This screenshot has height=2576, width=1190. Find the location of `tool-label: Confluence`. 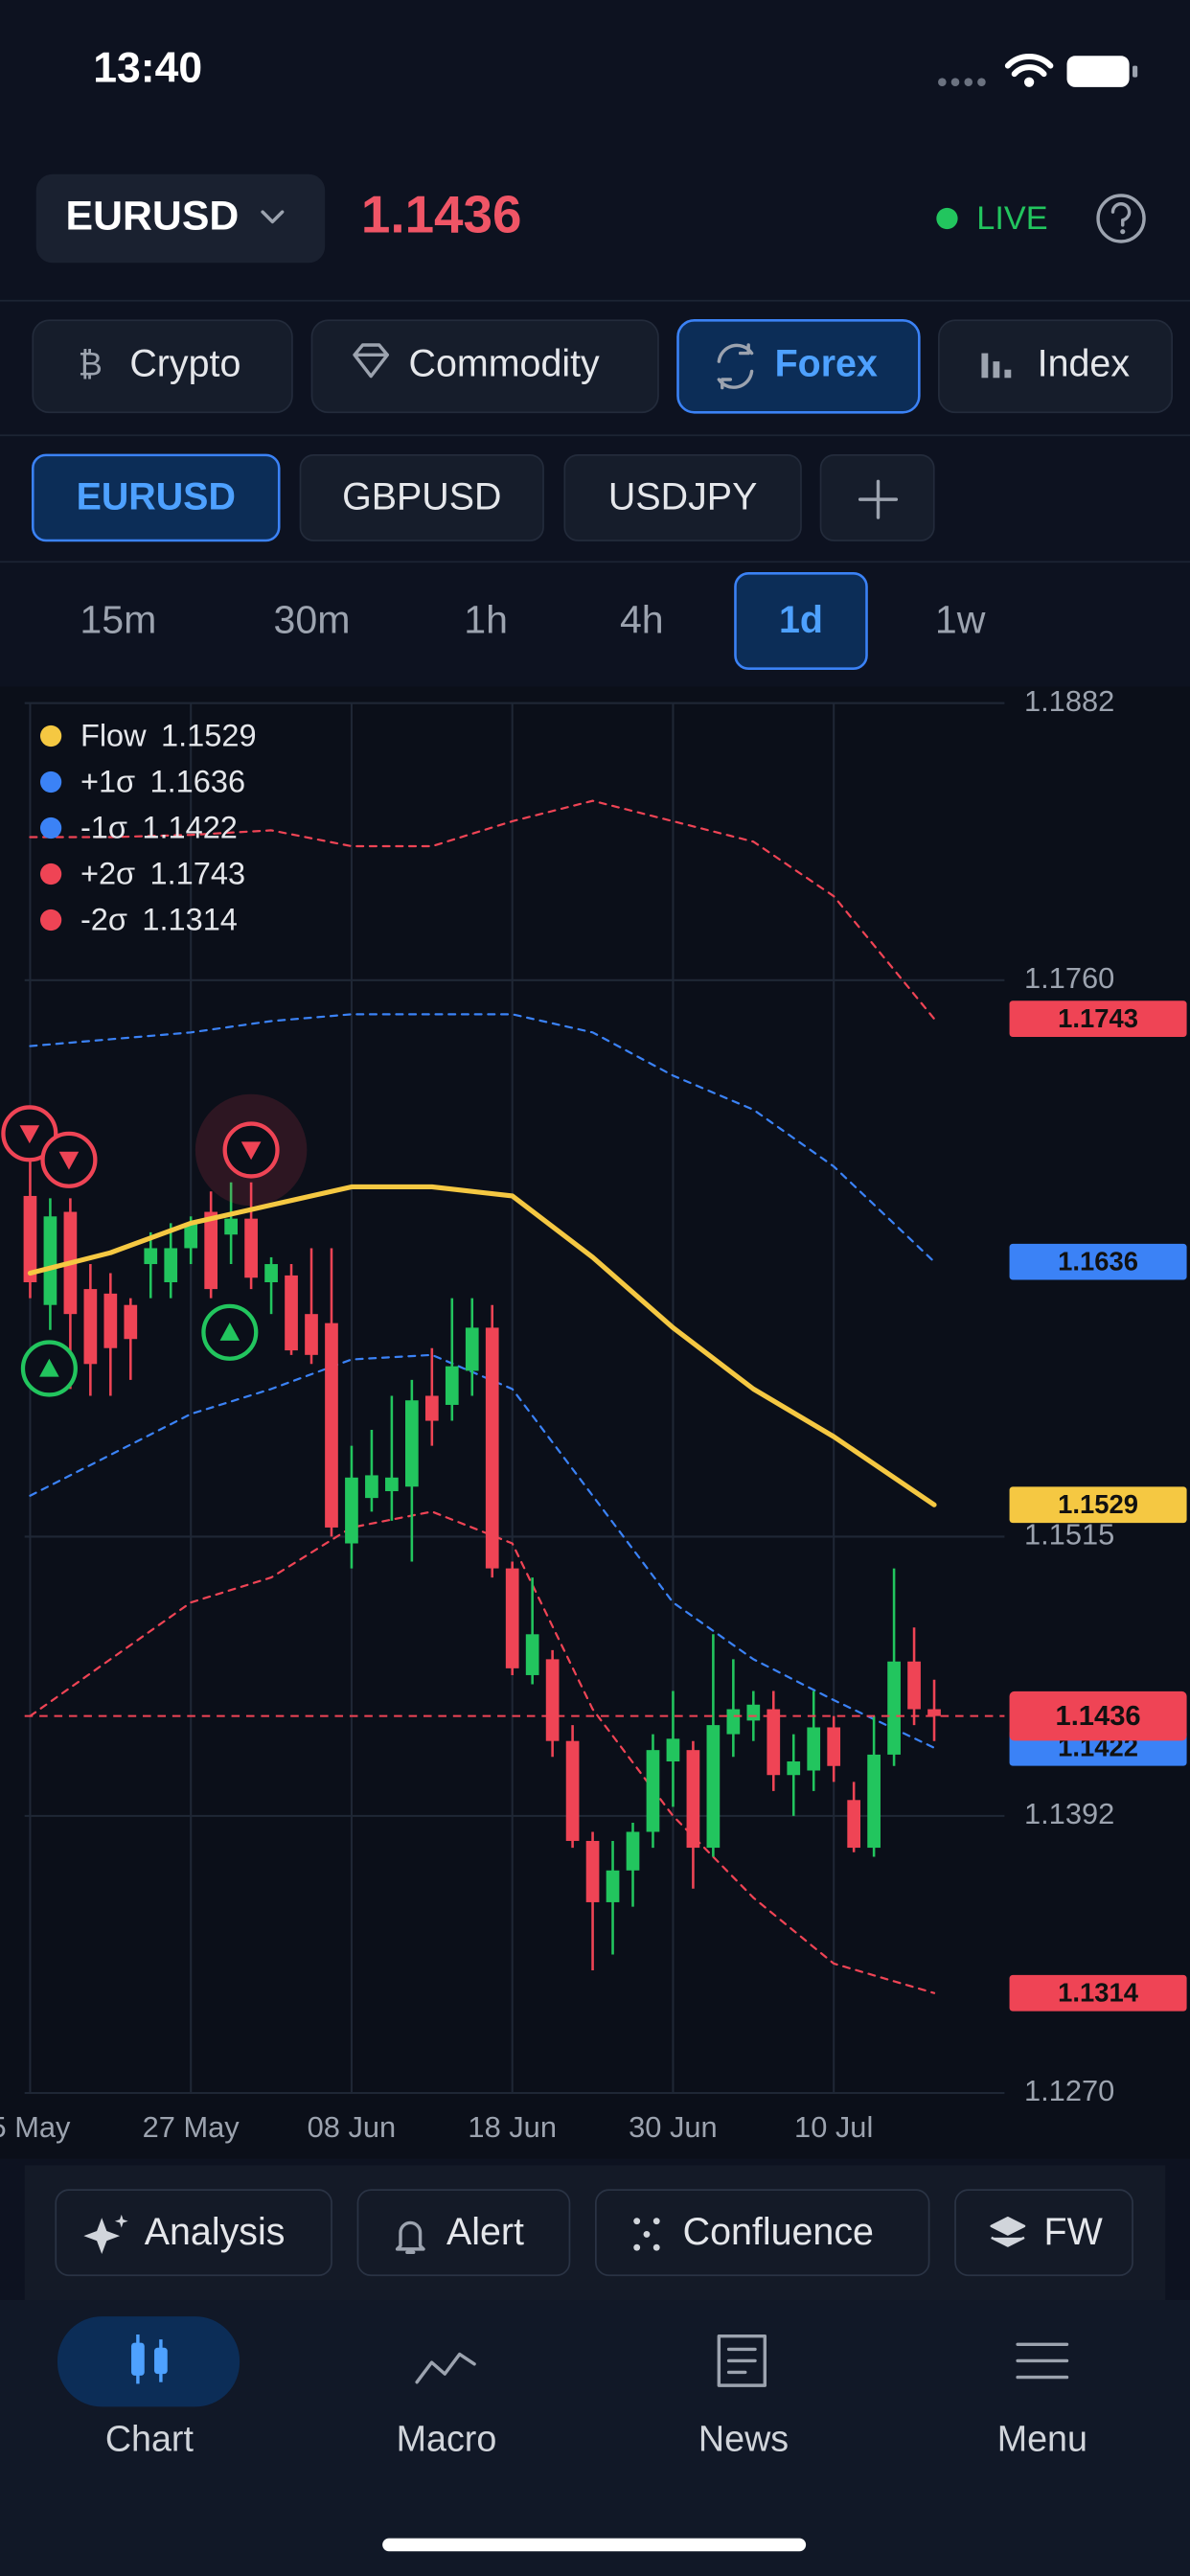

tool-label: Confluence is located at coordinates (779, 2232).